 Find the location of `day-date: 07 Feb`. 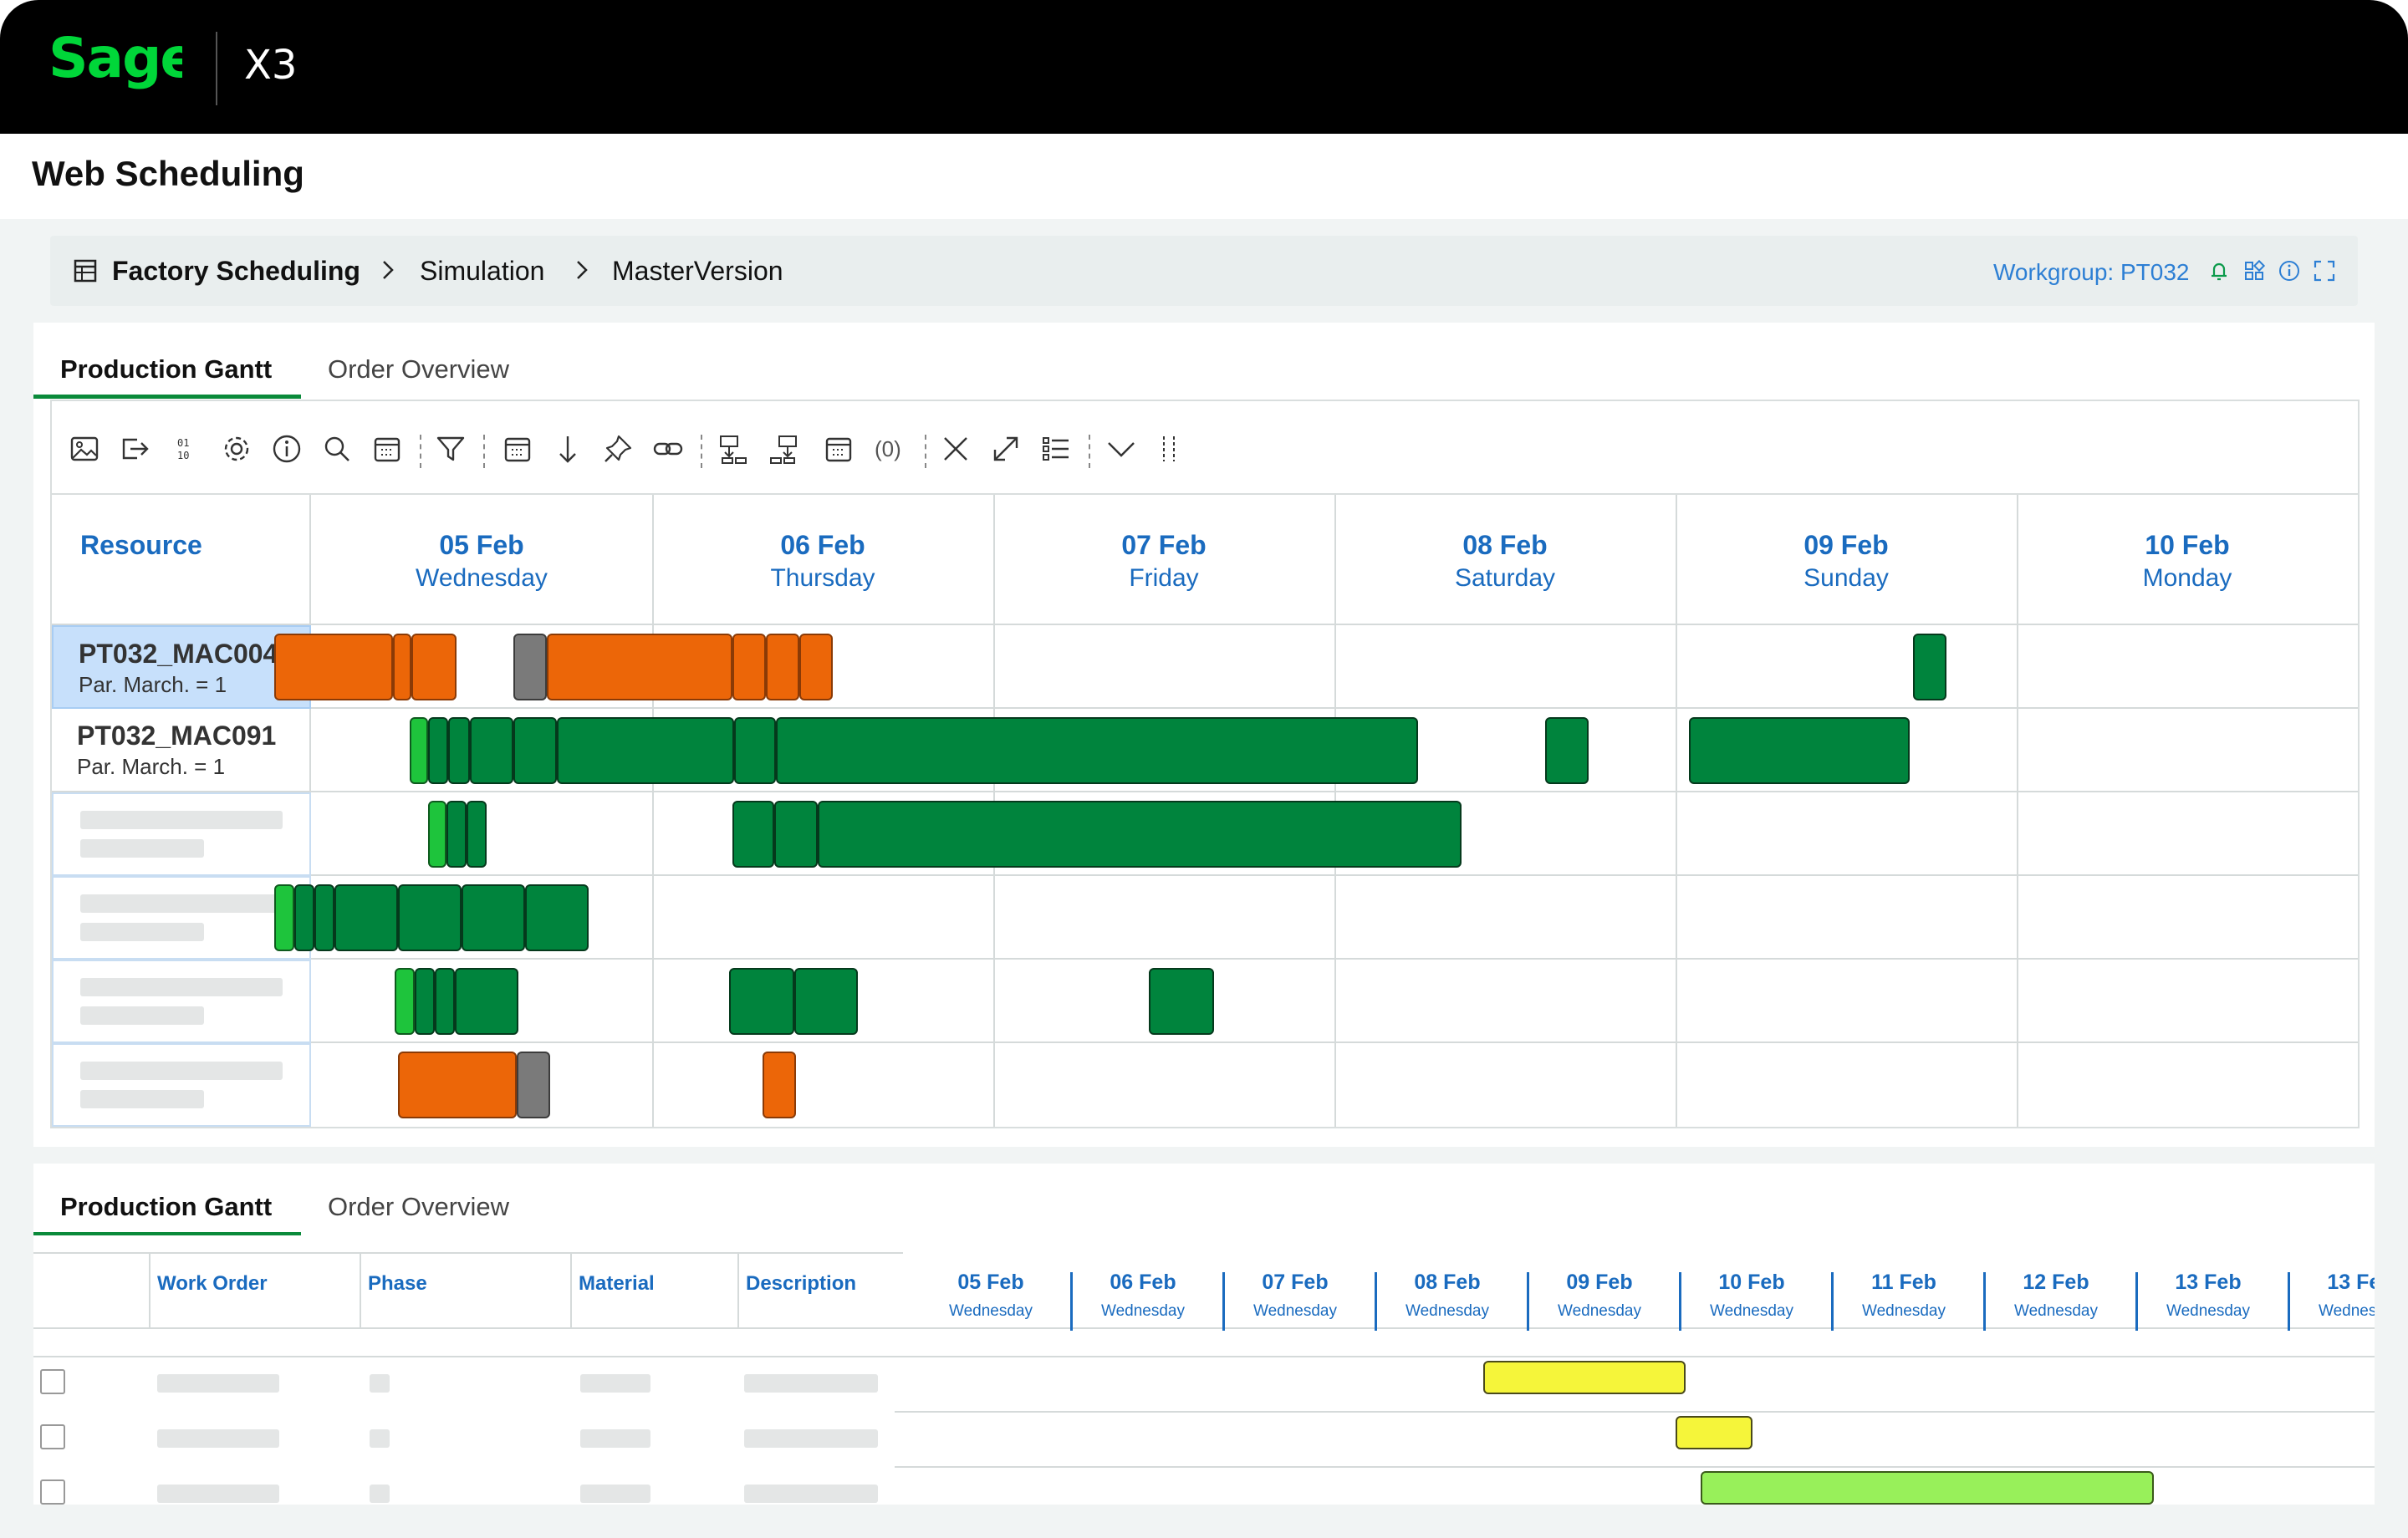

day-date: 07 Feb is located at coordinates (1164, 545).